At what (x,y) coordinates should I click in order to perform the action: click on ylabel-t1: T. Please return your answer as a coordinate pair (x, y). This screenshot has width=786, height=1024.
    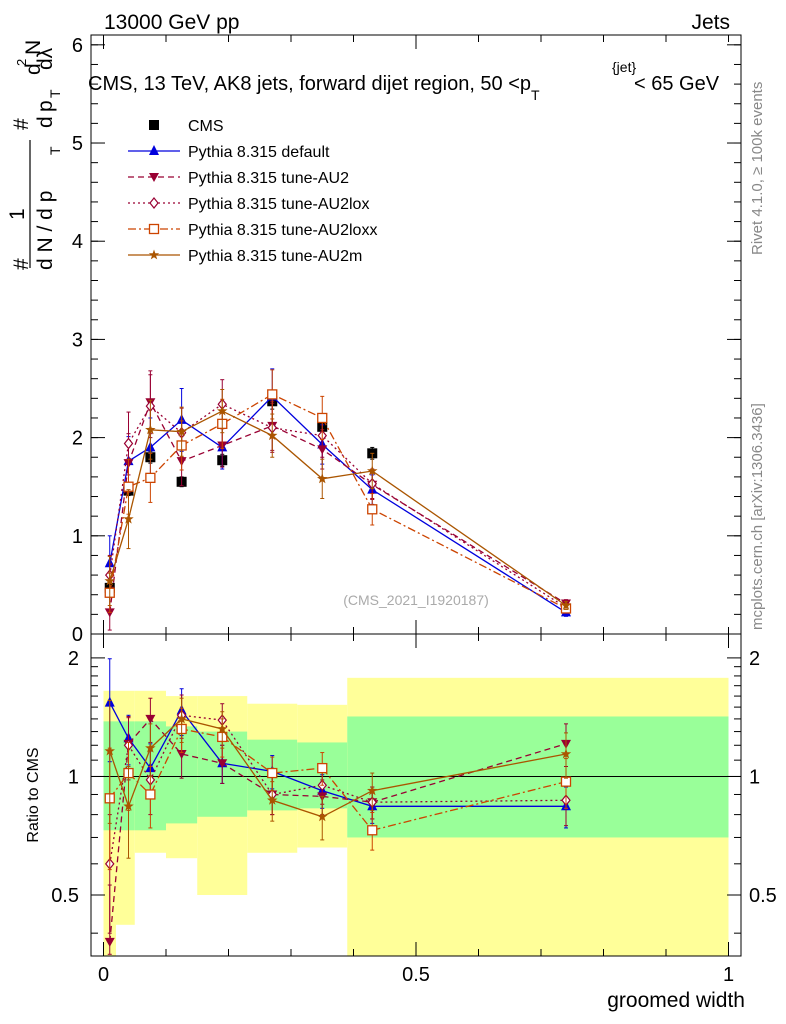
    Looking at the image, I should click on (55, 150).